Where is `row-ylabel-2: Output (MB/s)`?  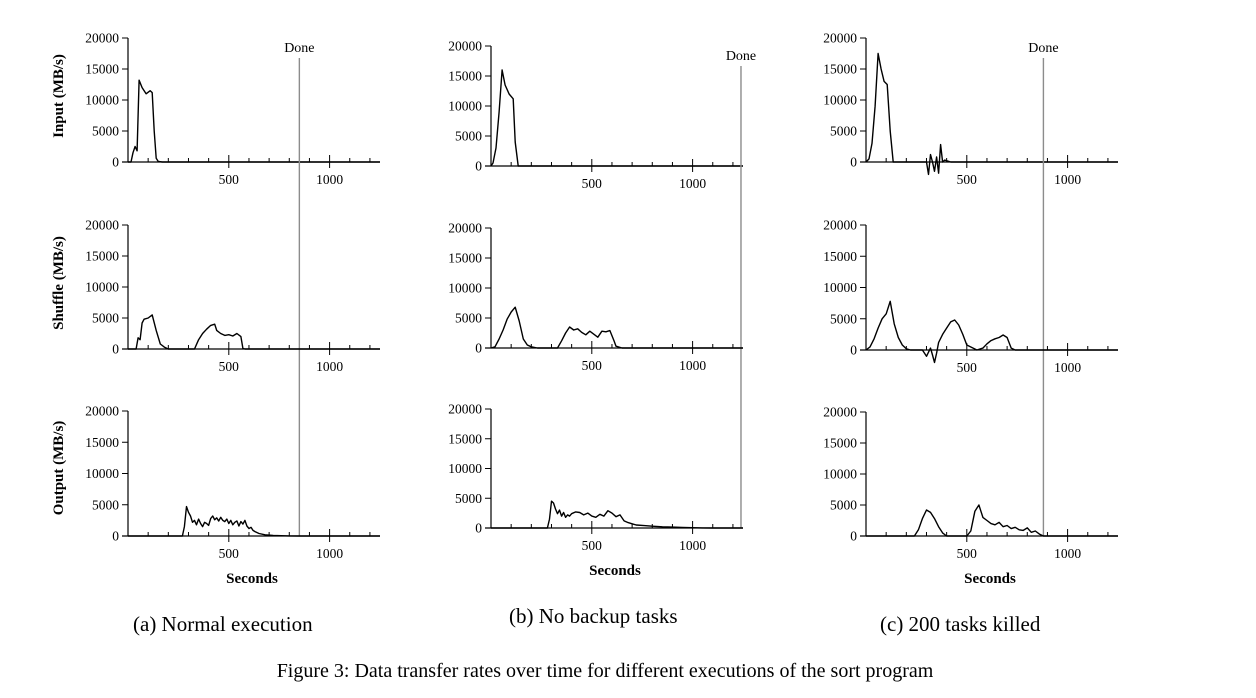
row-ylabel-2: Output (MB/s) is located at coordinates (59, 468).